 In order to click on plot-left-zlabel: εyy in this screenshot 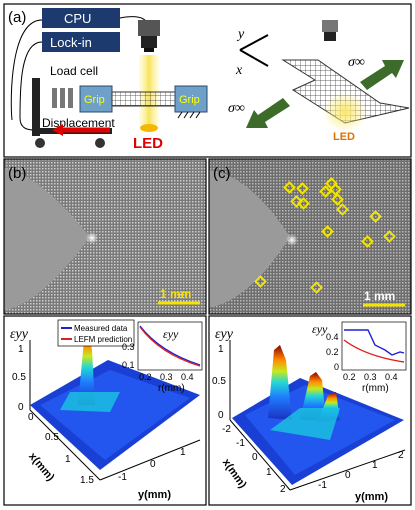, I will do `click(19, 334)`.